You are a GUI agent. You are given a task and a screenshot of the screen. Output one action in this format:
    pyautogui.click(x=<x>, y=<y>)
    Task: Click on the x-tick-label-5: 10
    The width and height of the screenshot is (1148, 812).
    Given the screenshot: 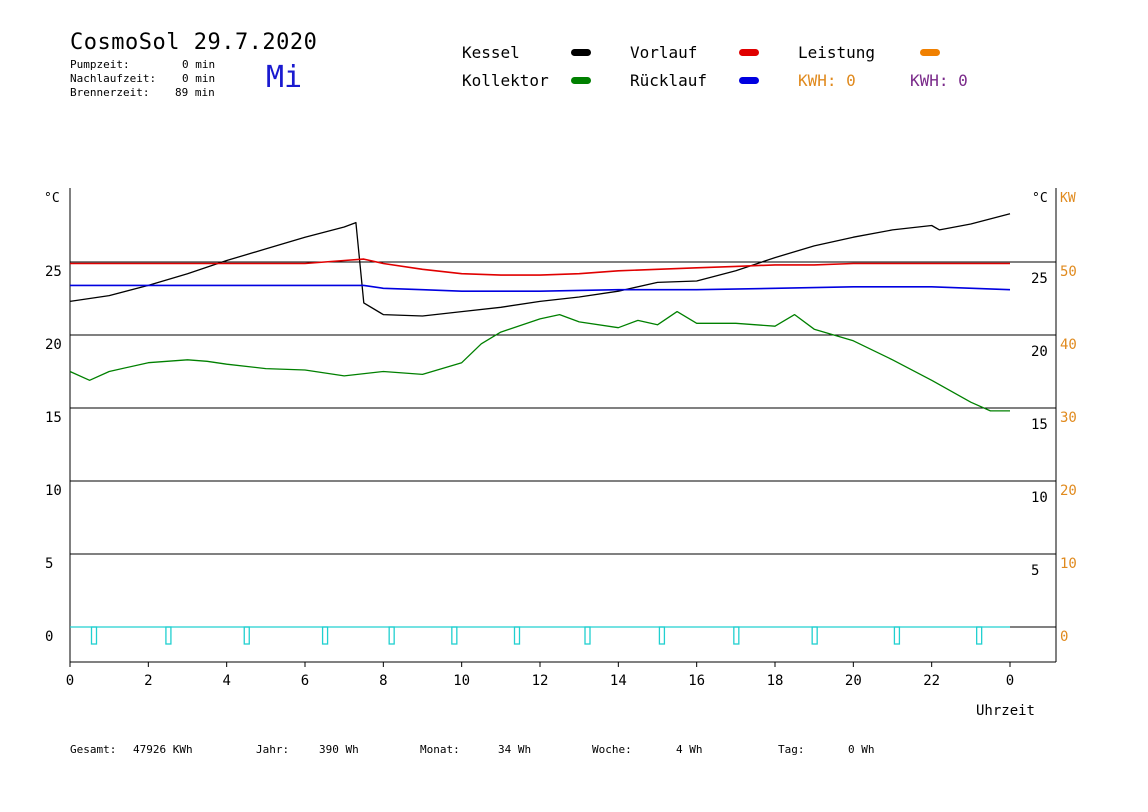 What is the action you would take?
    pyautogui.click(x=461, y=681)
    